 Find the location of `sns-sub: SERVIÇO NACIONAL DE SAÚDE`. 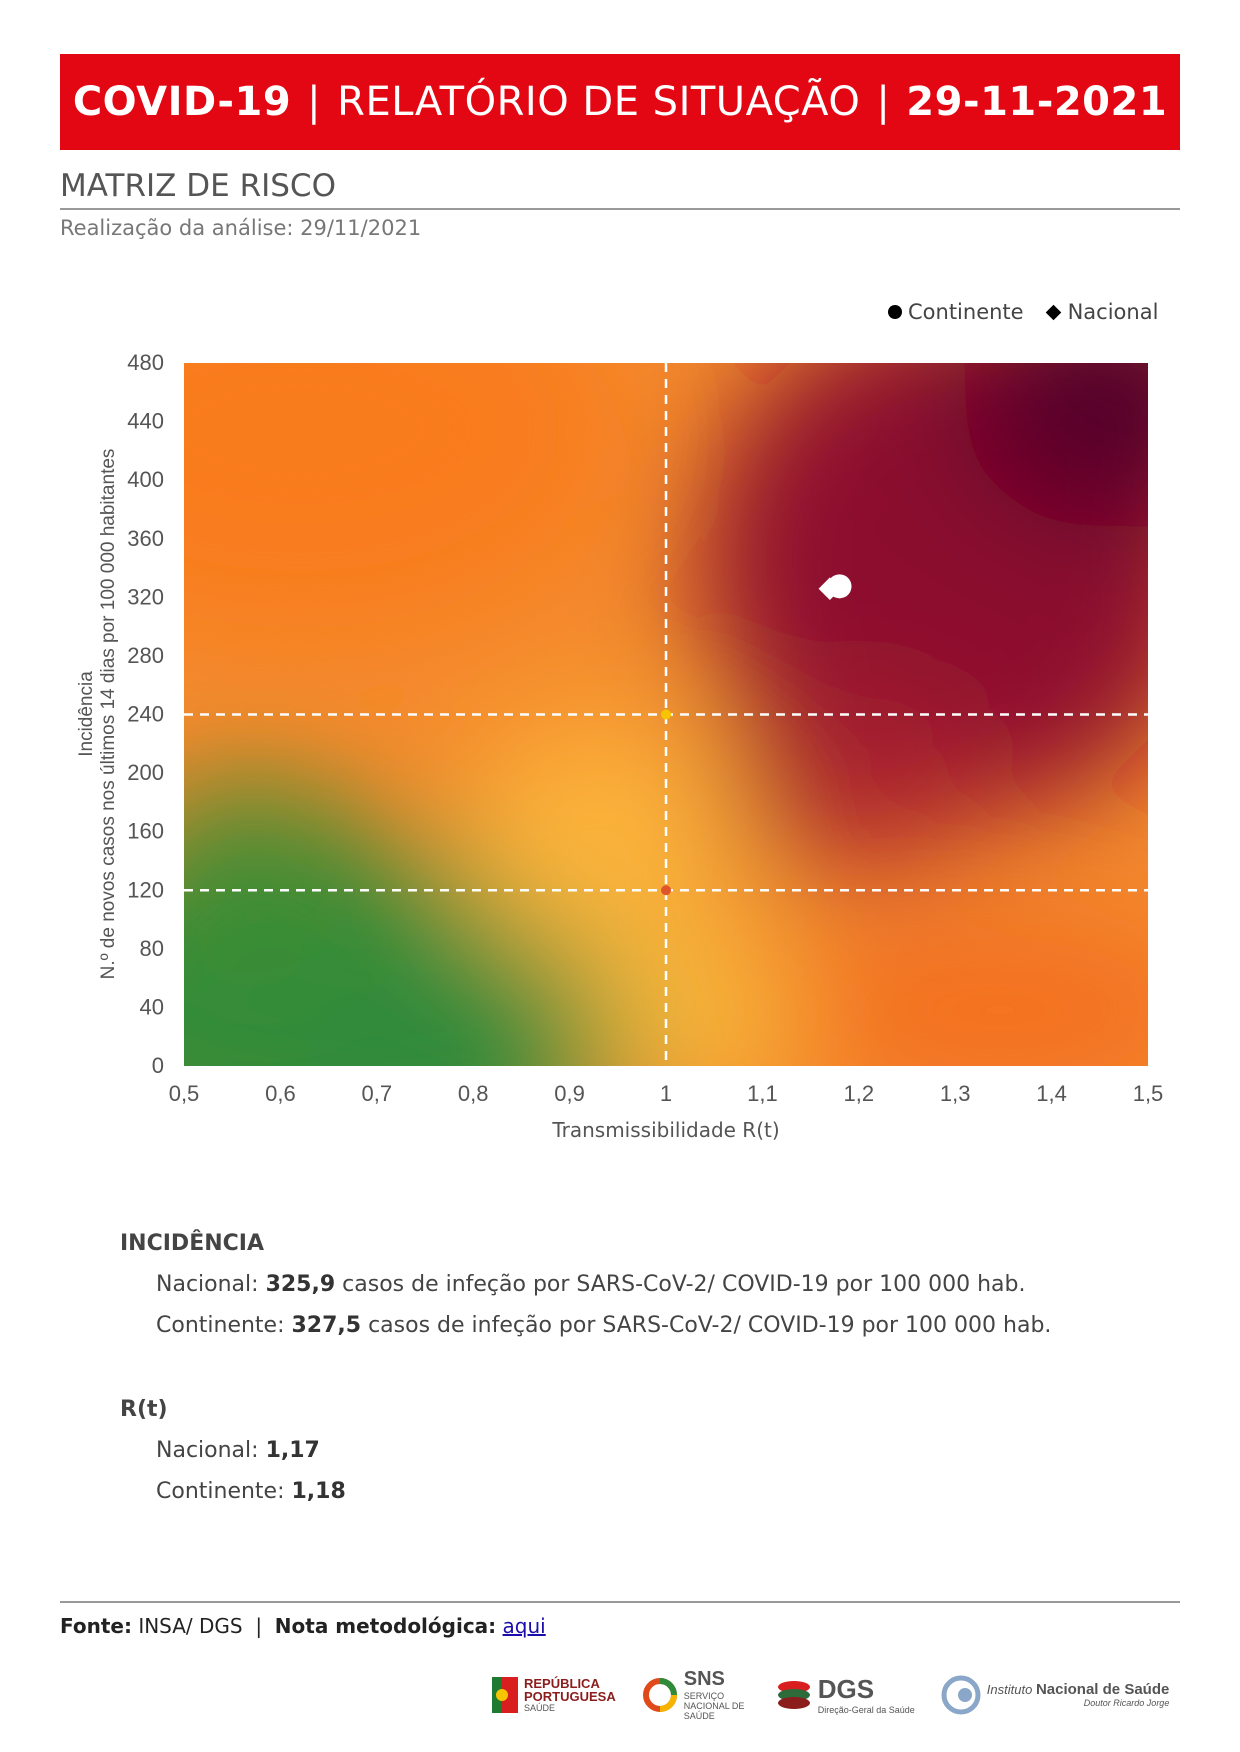

sns-sub: SERVIÇO NACIONAL DE SAÚDE is located at coordinates (714, 1706).